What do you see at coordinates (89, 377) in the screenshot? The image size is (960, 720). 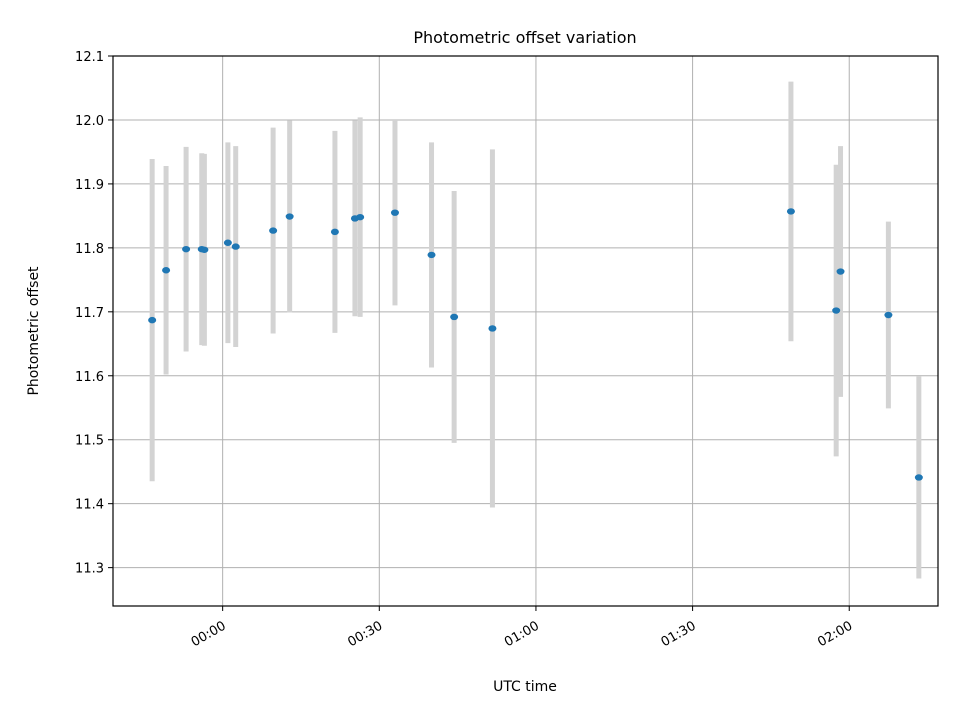 I see `y-tick-label: 11.6` at bounding box center [89, 377].